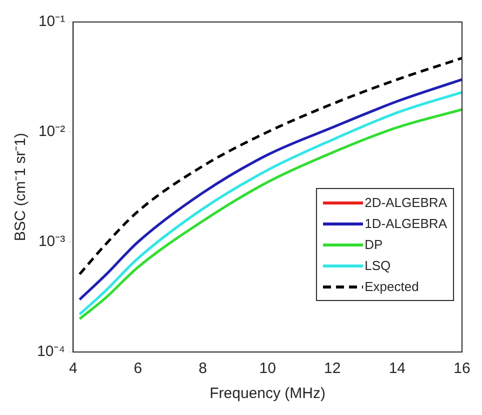 Image resolution: width=482 pixels, height=415 pixels. I want to click on legend-label: Expected, so click(391, 286).